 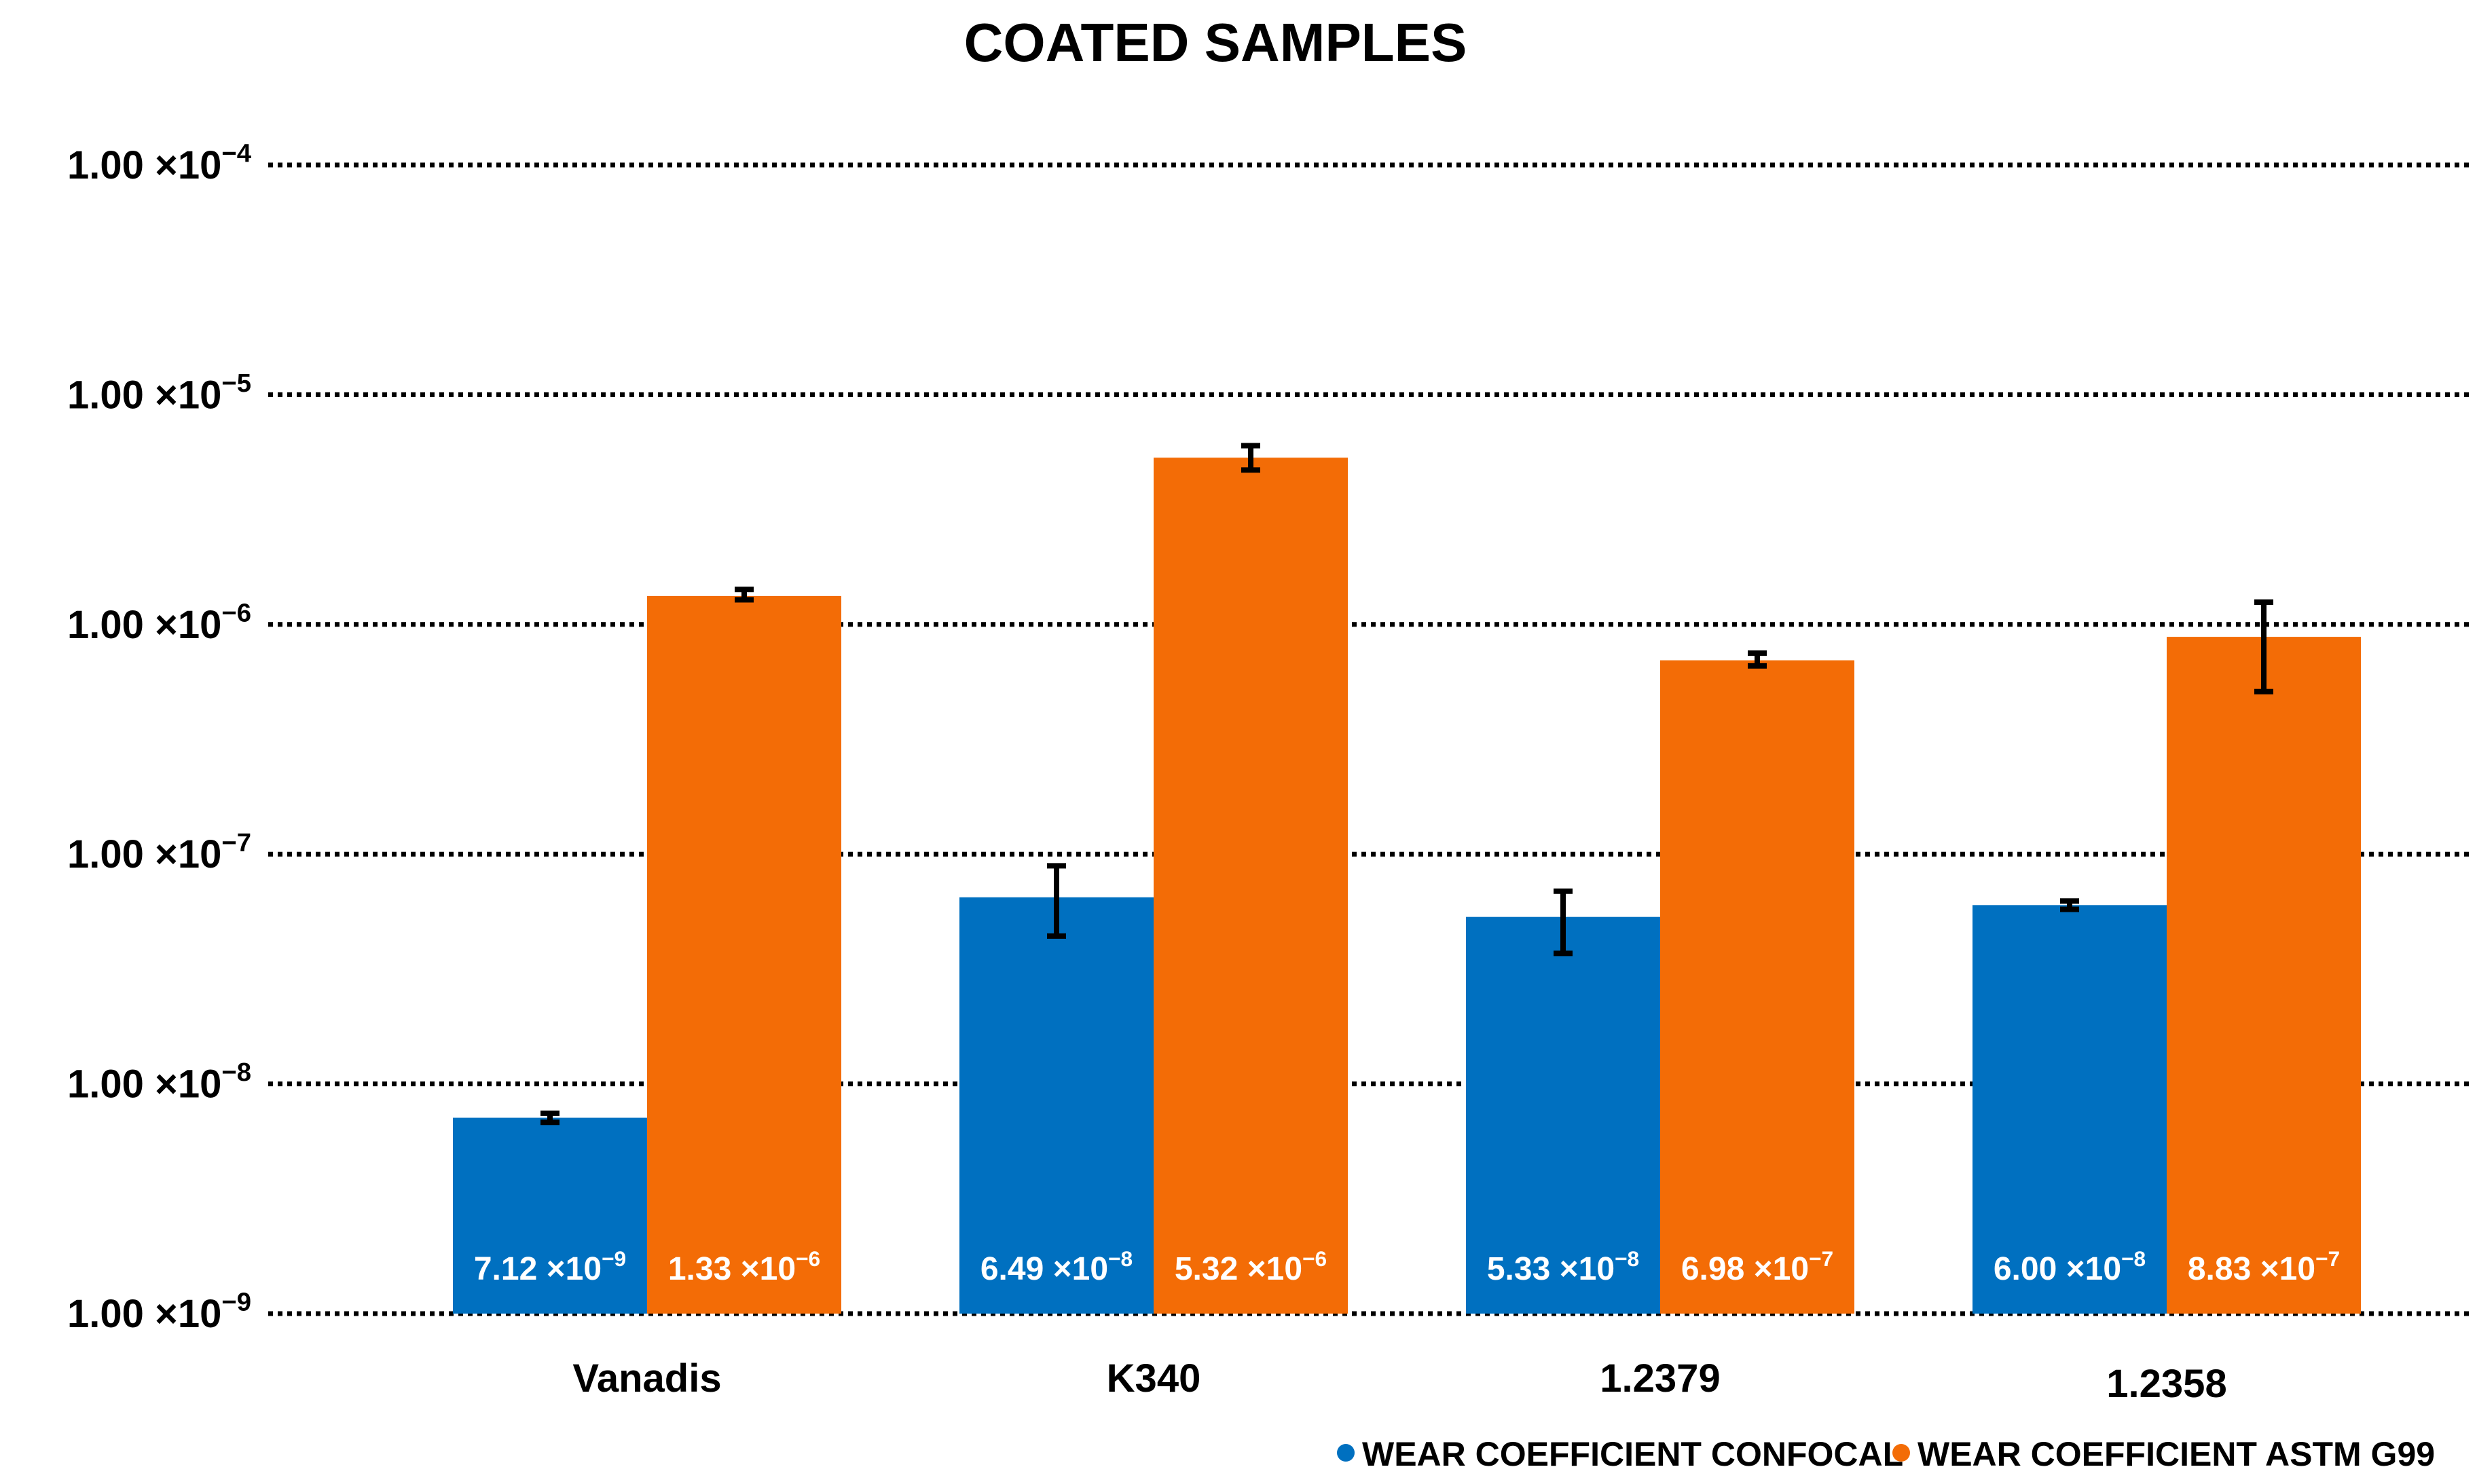 What do you see at coordinates (1660, 1378) in the screenshot?
I see `category-label: 1.2379` at bounding box center [1660, 1378].